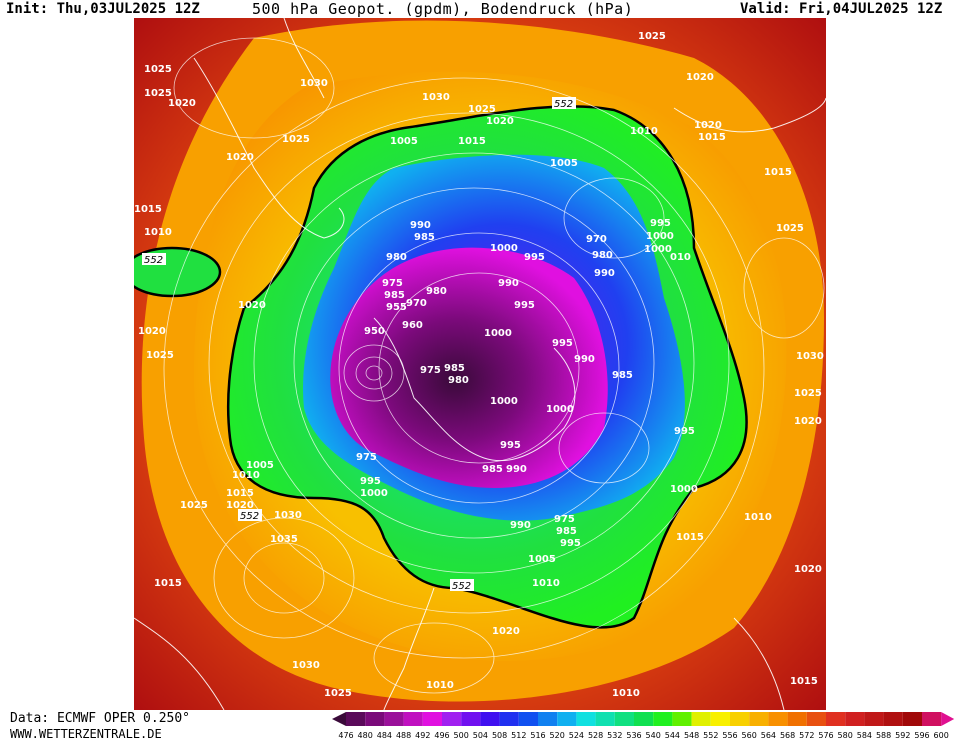 This screenshot has height=741, width=959. Describe the element at coordinates (825, 735) in the screenshot. I see `legend-tick-label: 576` at that location.